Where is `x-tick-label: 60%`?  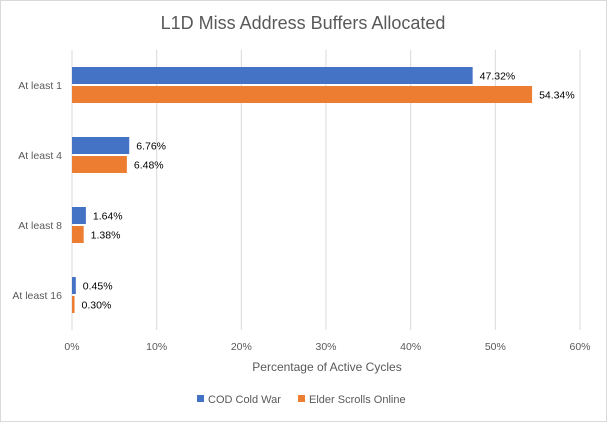
x-tick-label: 60% is located at coordinates (579, 347).